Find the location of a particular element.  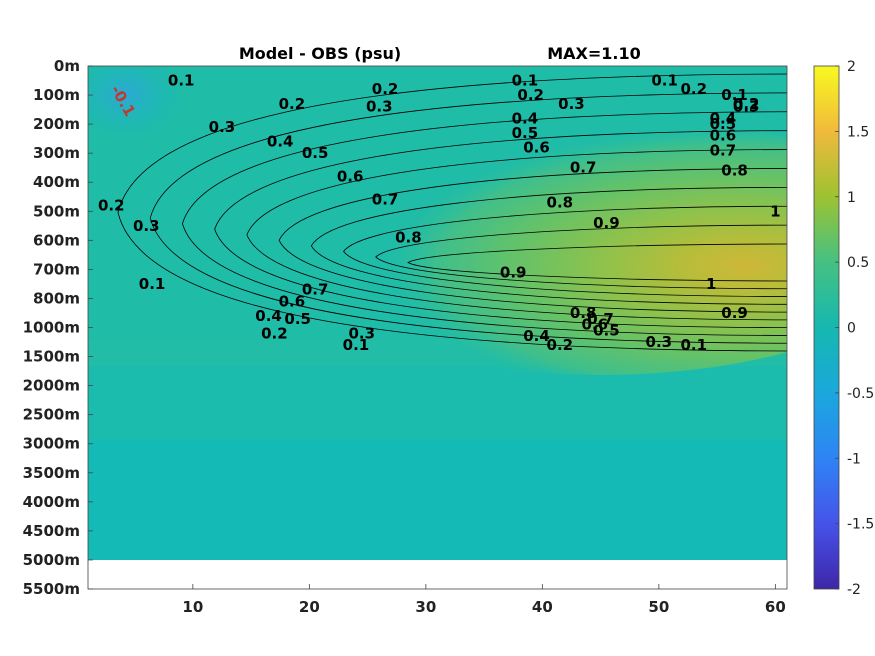

y-tick-label: 2500m is located at coordinates (51, 415).